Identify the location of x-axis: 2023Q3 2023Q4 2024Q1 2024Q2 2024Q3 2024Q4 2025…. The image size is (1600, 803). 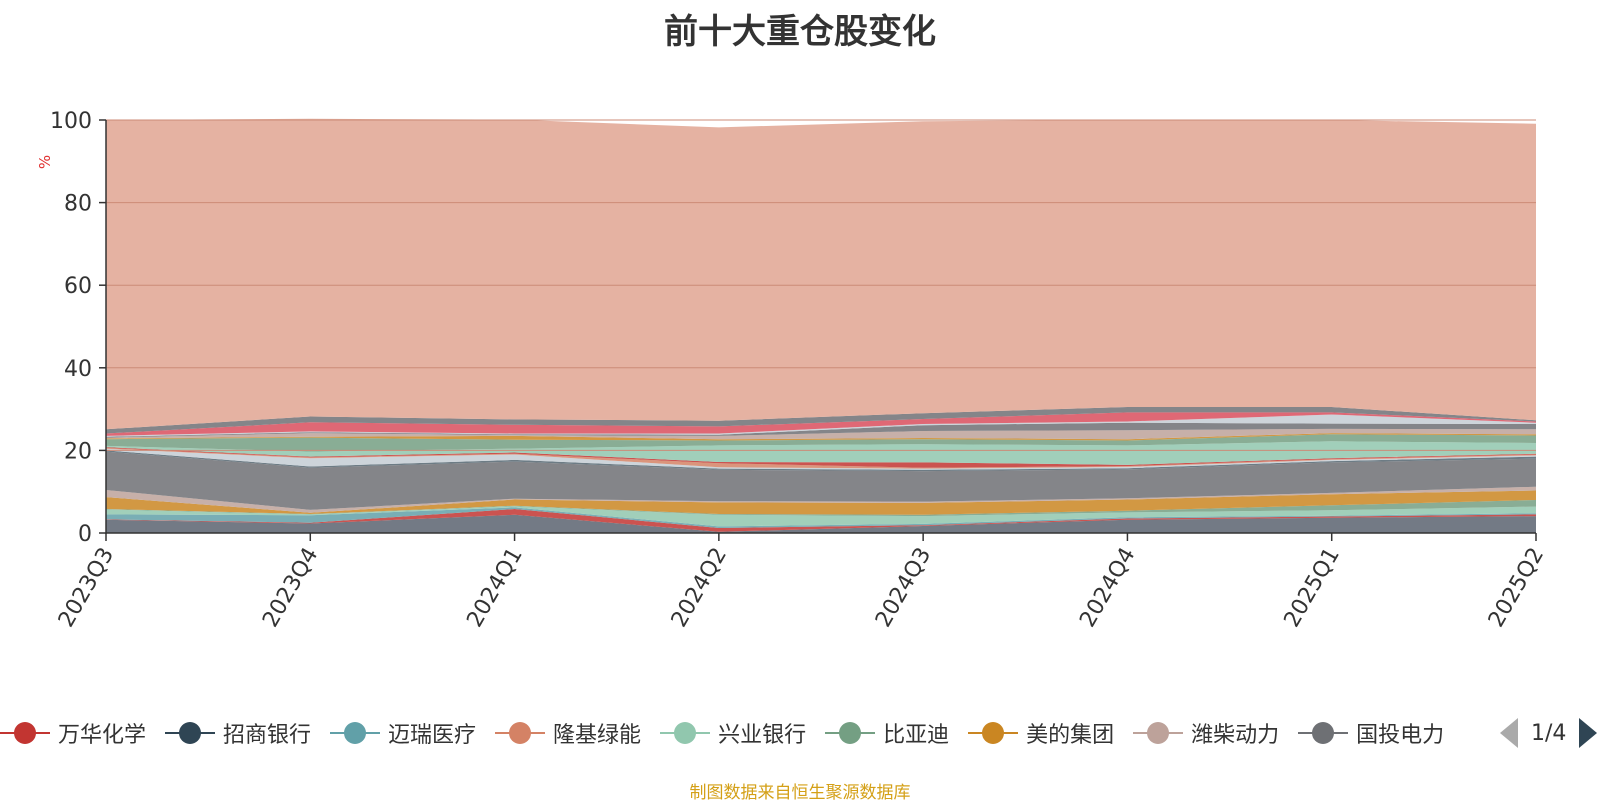
(801, 582).